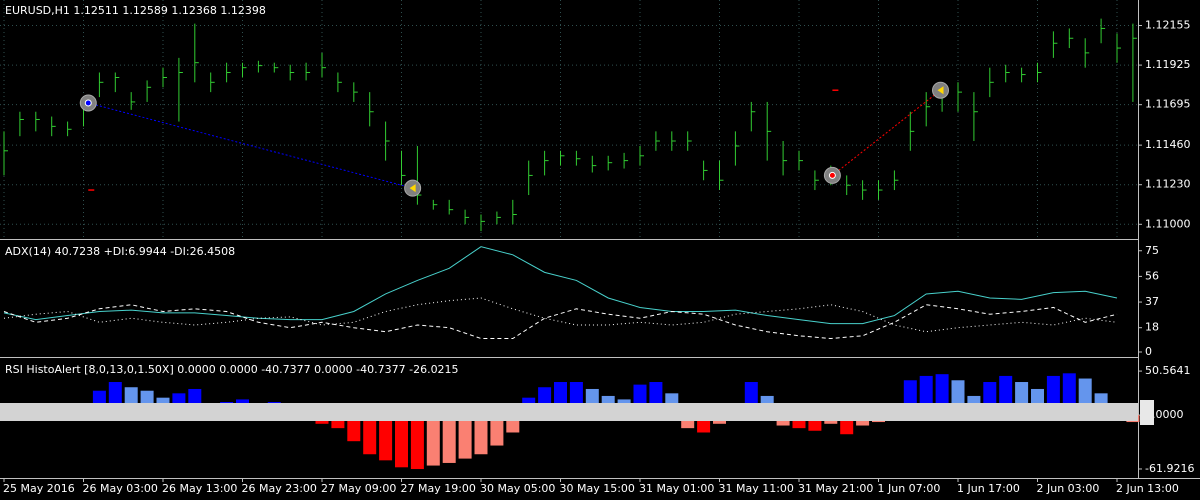 This screenshot has height=500, width=1200. Describe the element at coordinates (1168, 370) in the screenshot. I see `y-tick-label: 50.5641` at that location.